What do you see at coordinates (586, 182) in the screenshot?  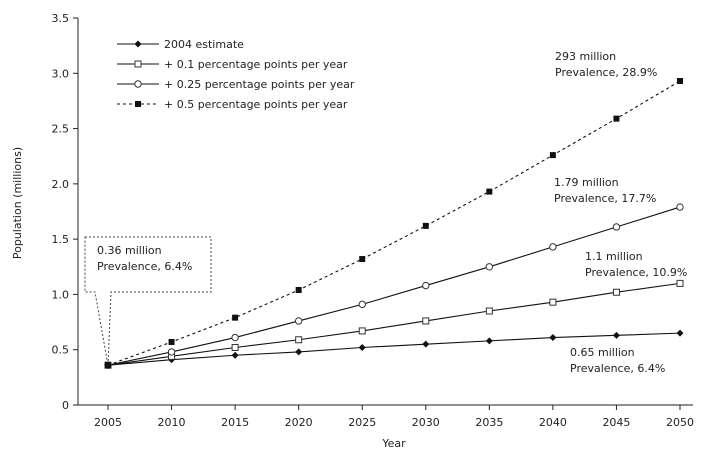 I see `annotation-line: 1.79 million` at bounding box center [586, 182].